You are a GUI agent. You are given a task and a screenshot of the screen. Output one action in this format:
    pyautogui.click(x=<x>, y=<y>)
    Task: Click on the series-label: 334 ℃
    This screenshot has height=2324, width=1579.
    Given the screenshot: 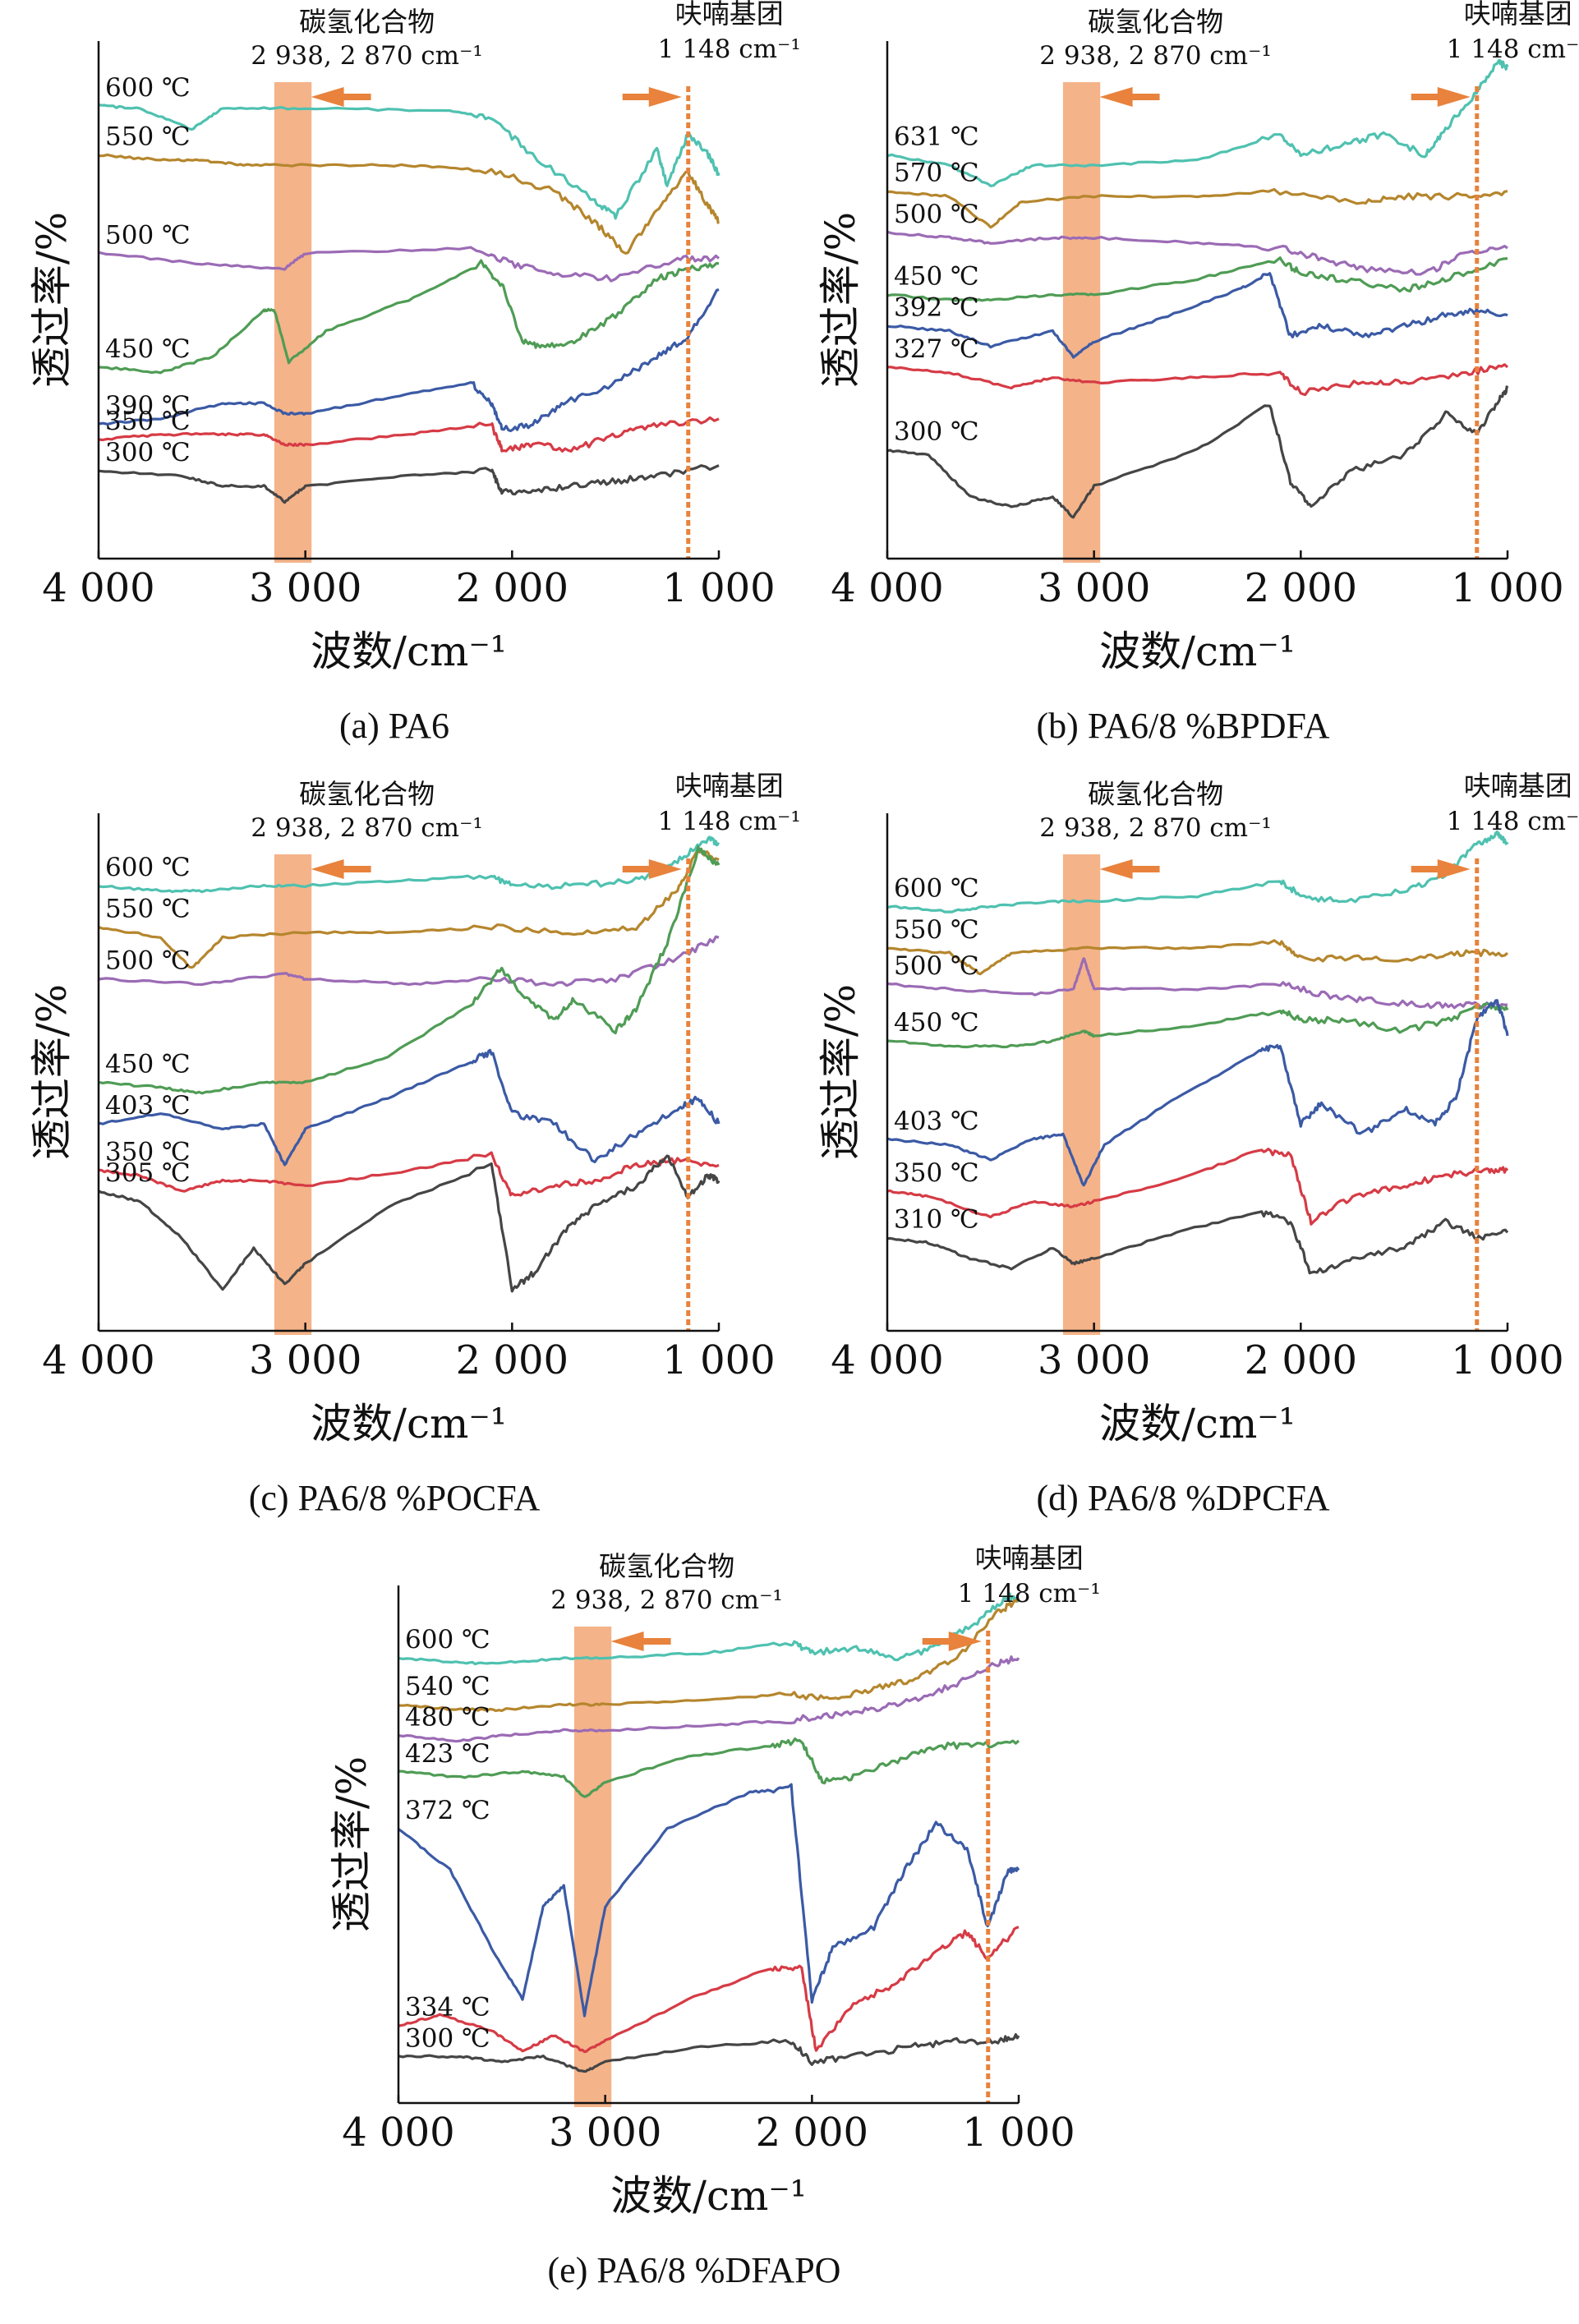 What is the action you would take?
    pyautogui.click(x=447, y=2008)
    